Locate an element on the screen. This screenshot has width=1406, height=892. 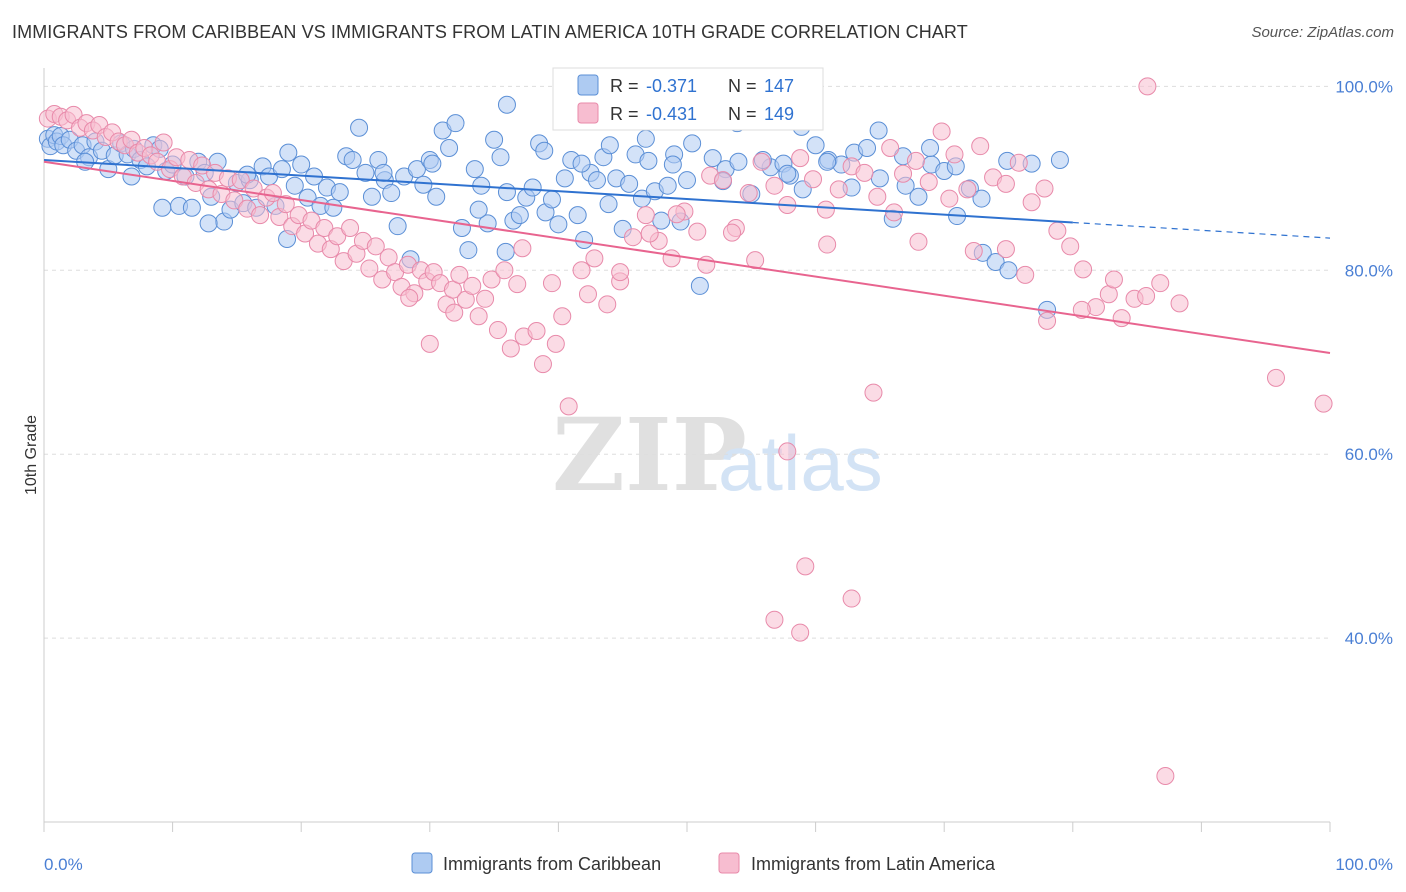
y-tick-label-100: 100.0% is located at coordinates (1364, 86).